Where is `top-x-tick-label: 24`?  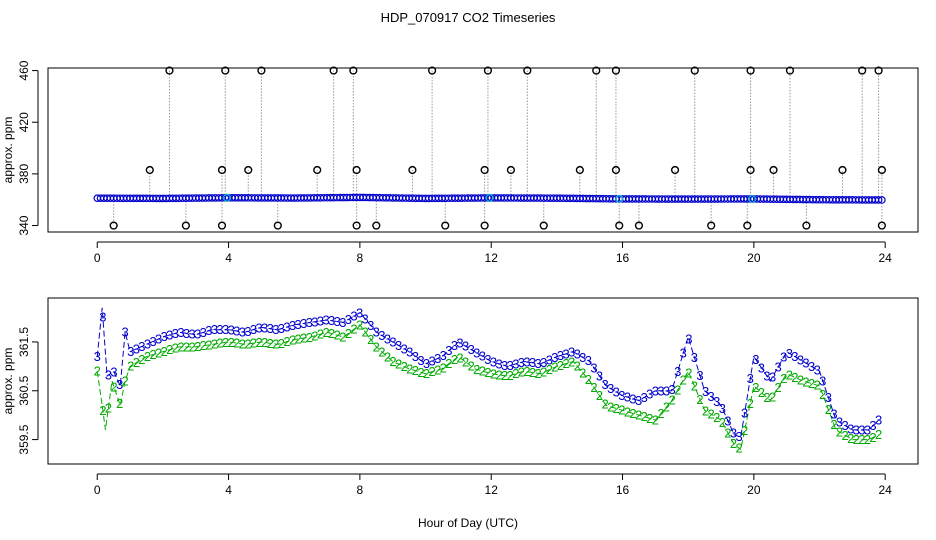
top-x-tick-label: 24 is located at coordinates (885, 258).